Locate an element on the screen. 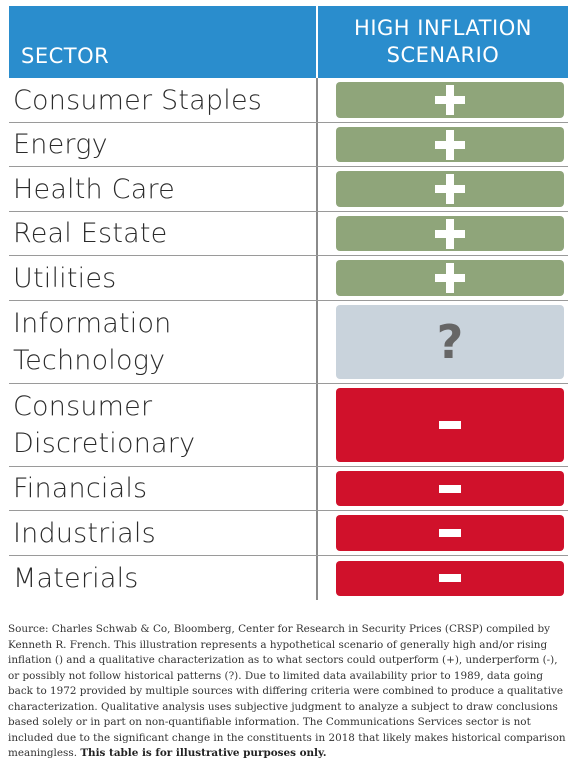 This screenshot has width=576, height=762. table-row: Information Technology? is located at coordinates (288, 342).